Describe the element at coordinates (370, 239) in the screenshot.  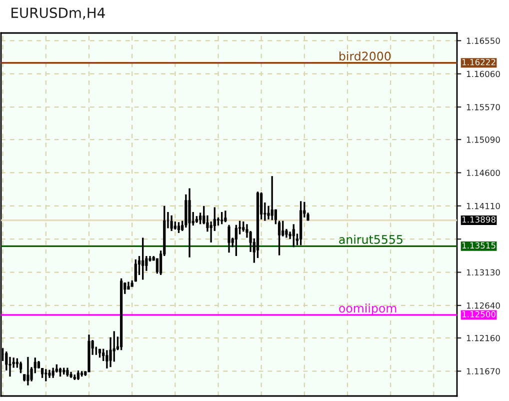
I see `ref-line-label: anirut5555` at that location.